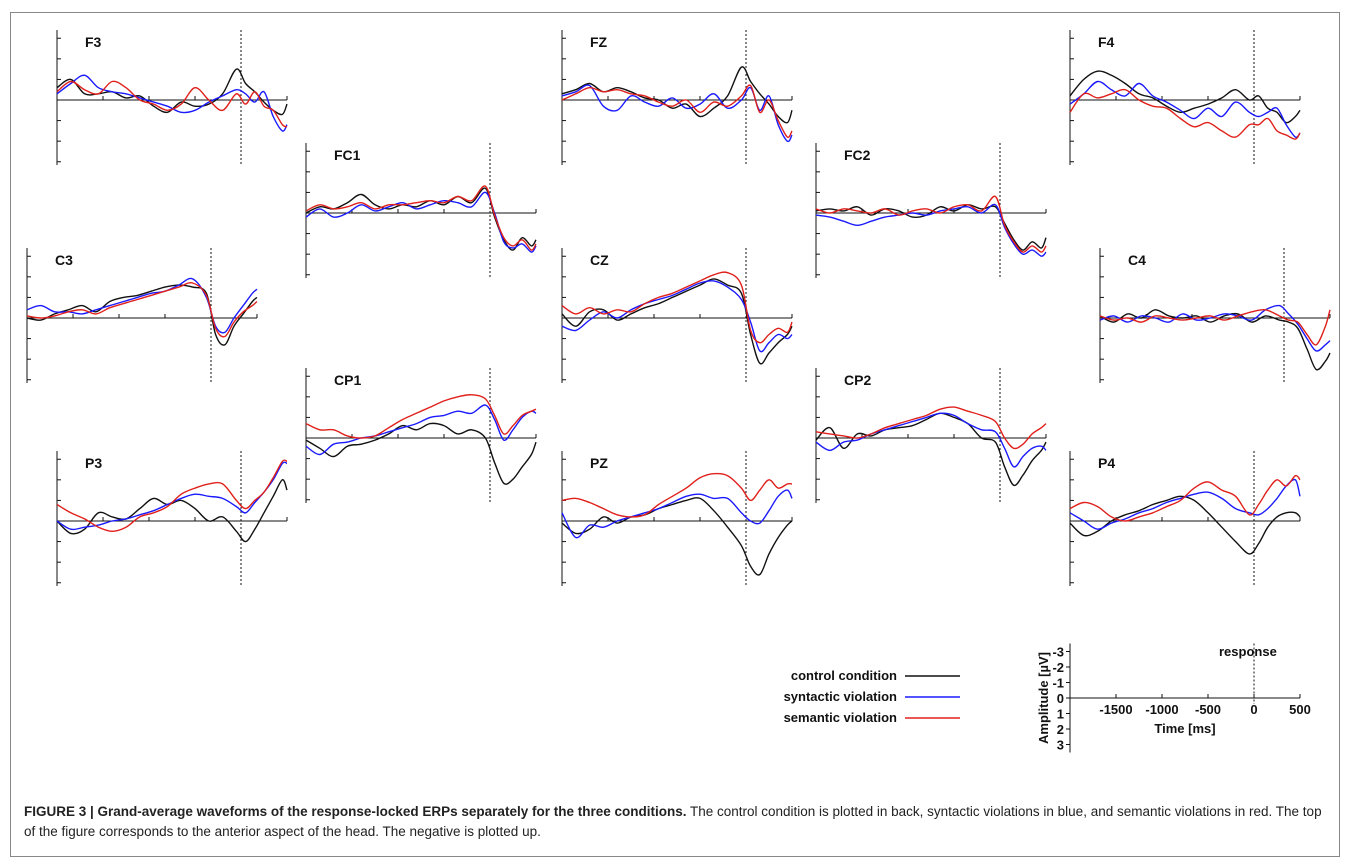  I want to click on panel-p3: P3, so click(172, 518).